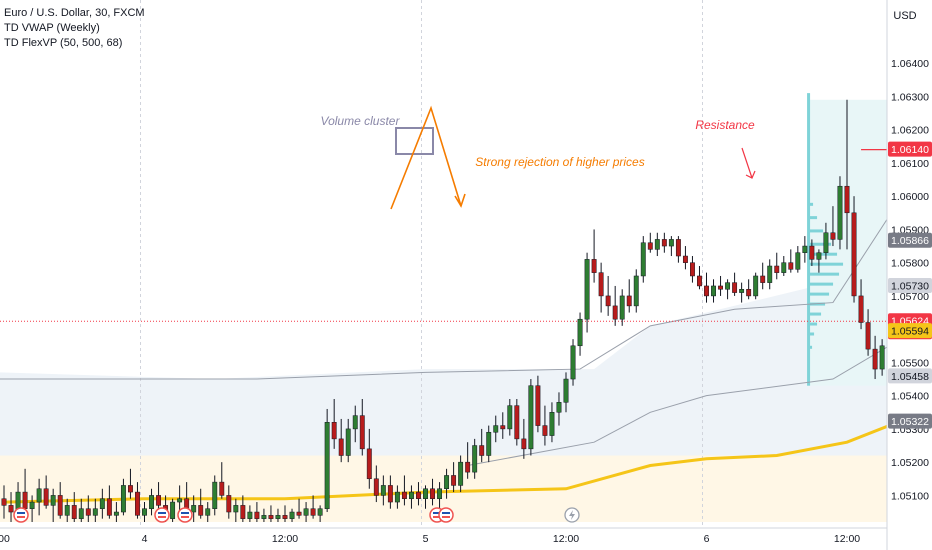 The image size is (932, 550). I want to click on symbol-title: Euro / U.S. Dollar, 30, FXCM, so click(74, 13).